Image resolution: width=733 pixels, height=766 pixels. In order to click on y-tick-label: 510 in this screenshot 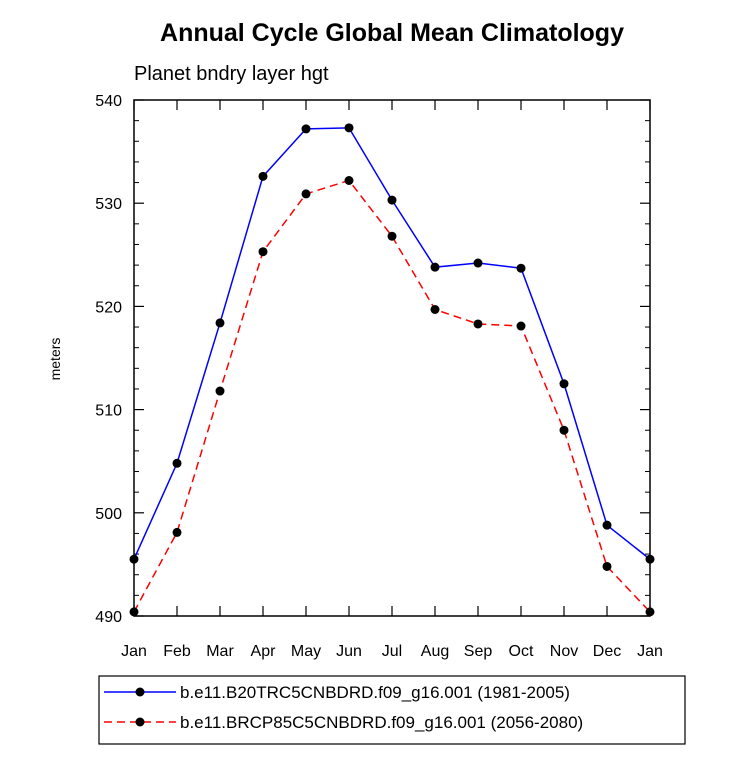, I will do `click(108, 411)`.